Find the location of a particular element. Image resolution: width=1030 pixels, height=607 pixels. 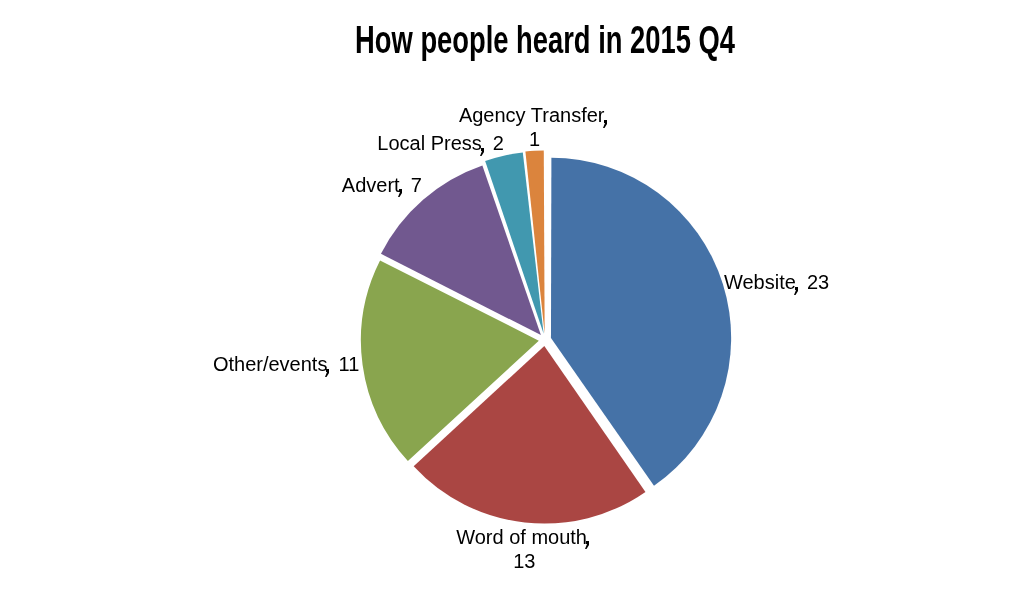

slice-label: Website is located at coordinates (759, 282).